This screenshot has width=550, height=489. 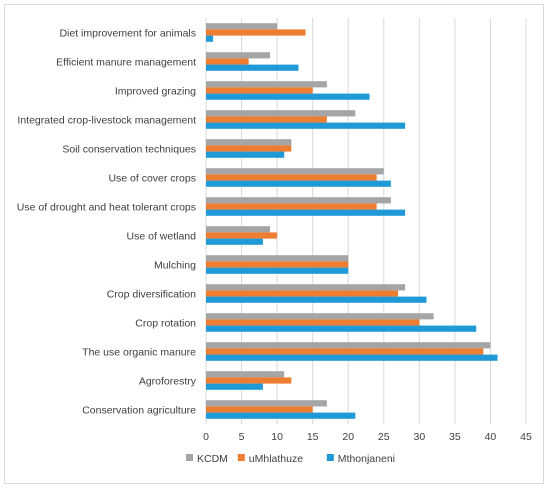 What do you see at coordinates (212, 459) in the screenshot?
I see `legend-label: KCDM` at bounding box center [212, 459].